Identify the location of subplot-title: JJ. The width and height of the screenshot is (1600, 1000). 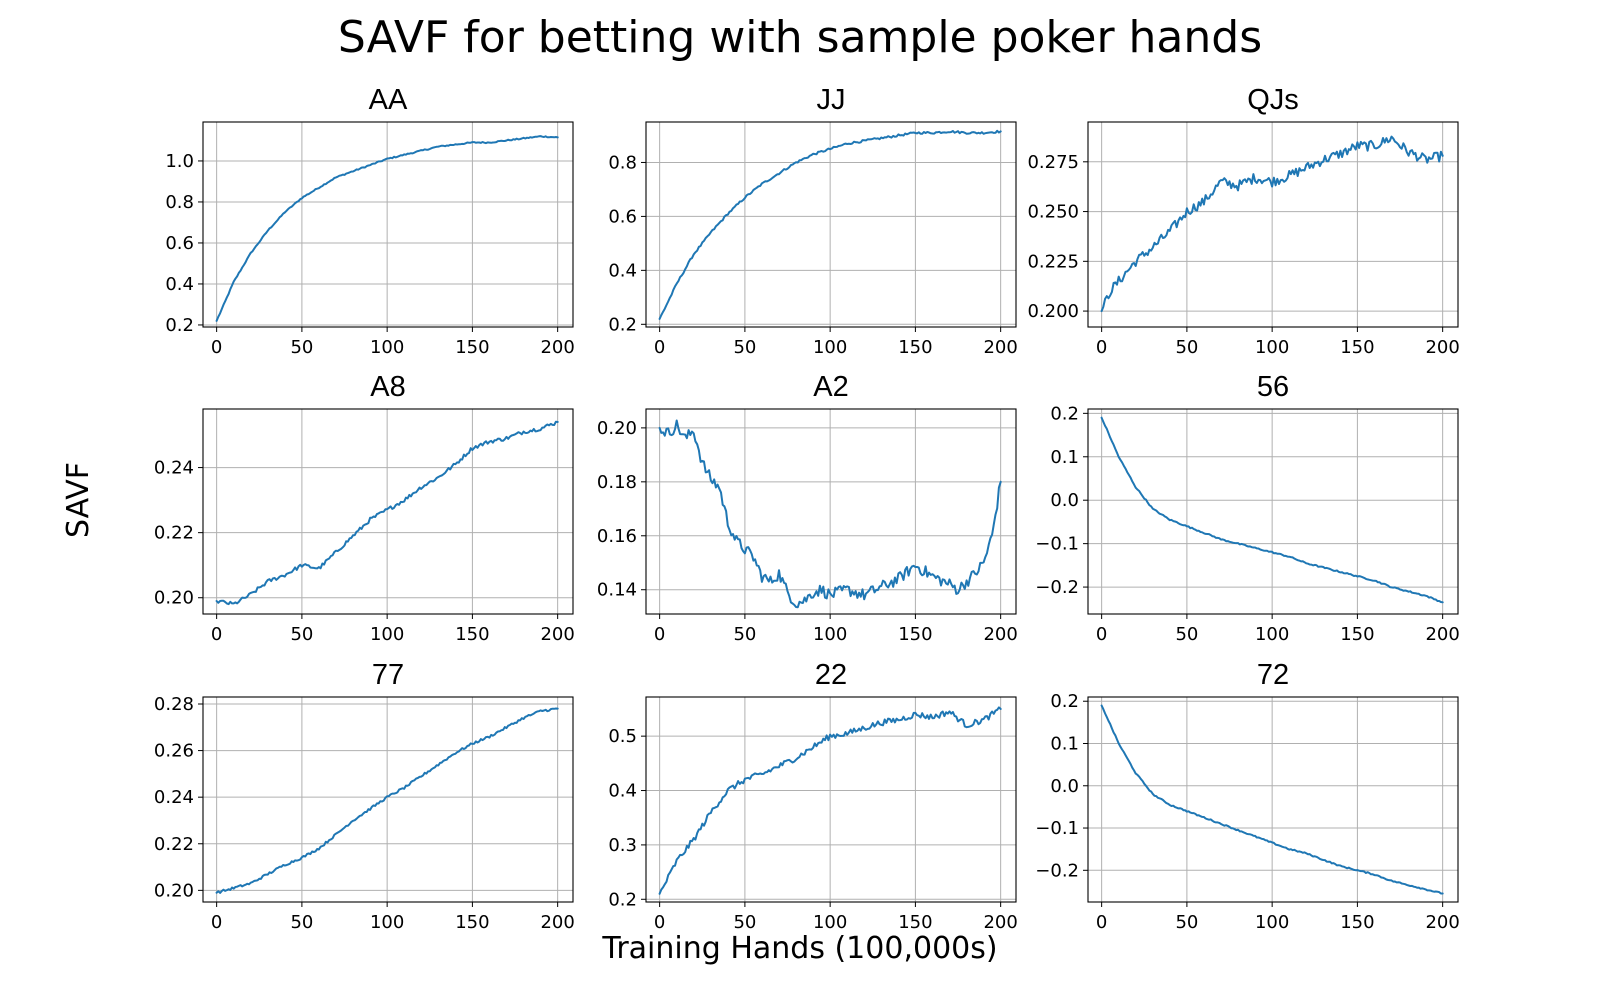
(831, 100).